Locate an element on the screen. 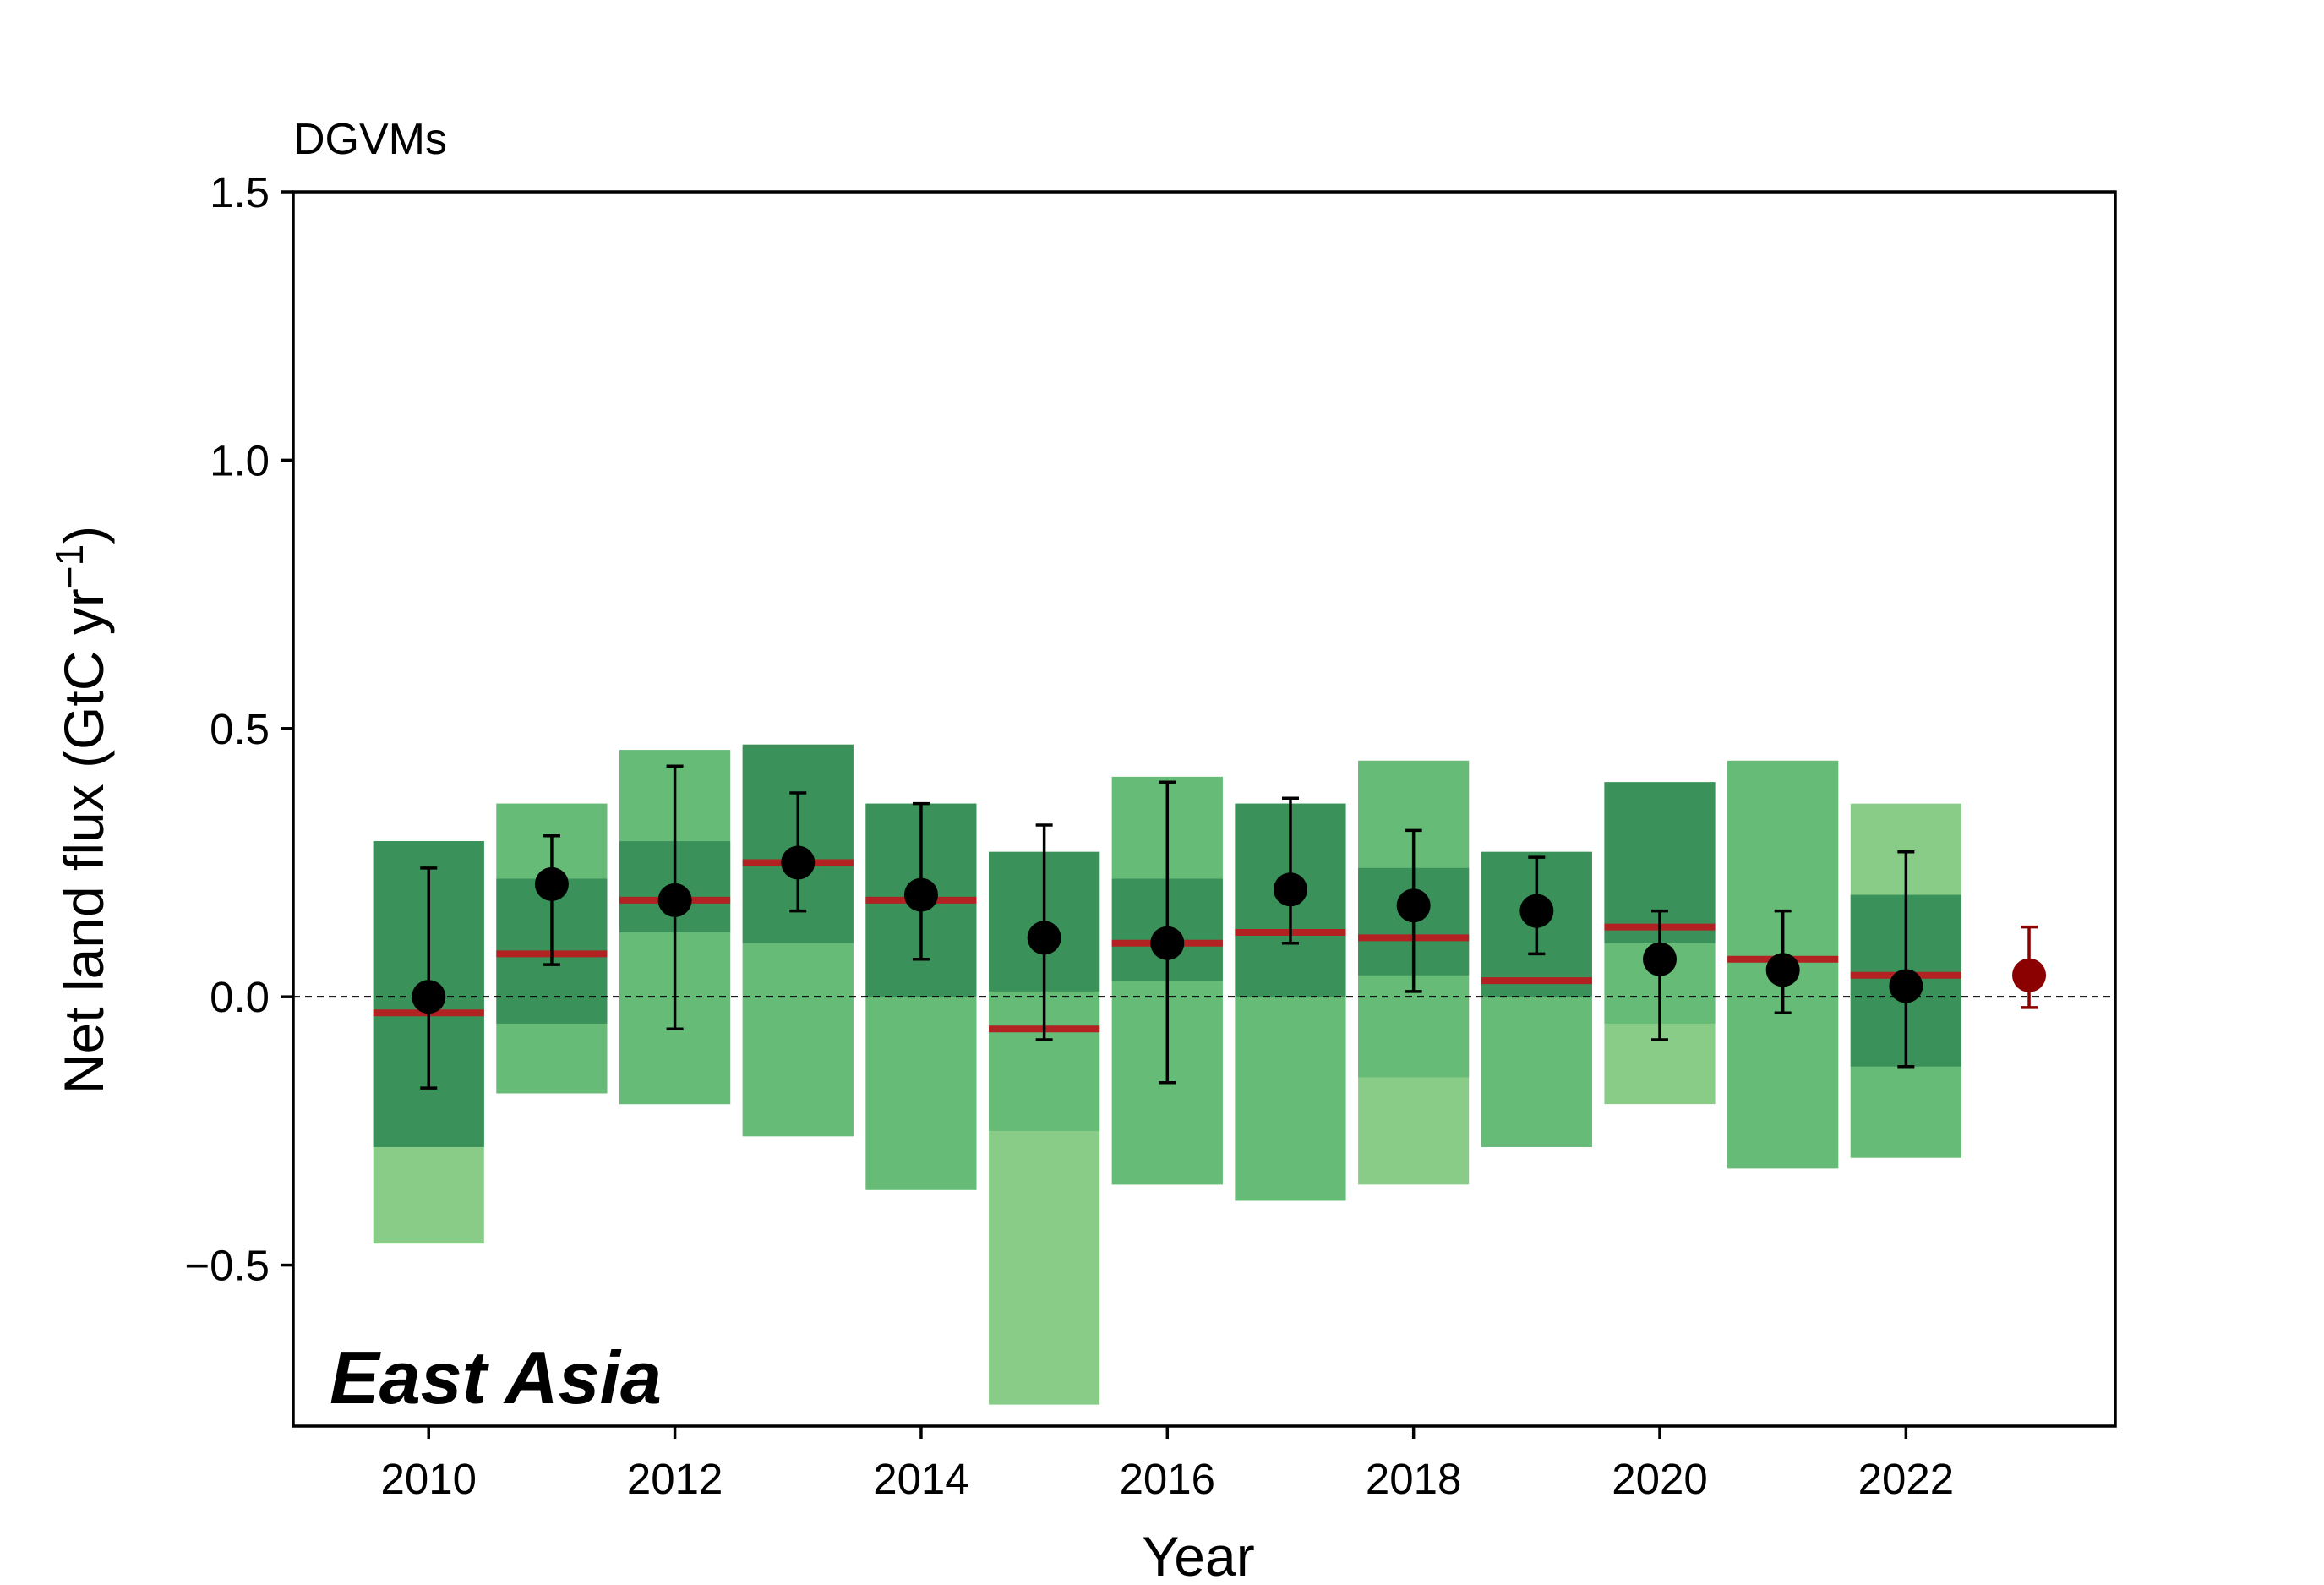 This screenshot has width=2324, height=1585. mean-marker-2014 is located at coordinates (920, 894).